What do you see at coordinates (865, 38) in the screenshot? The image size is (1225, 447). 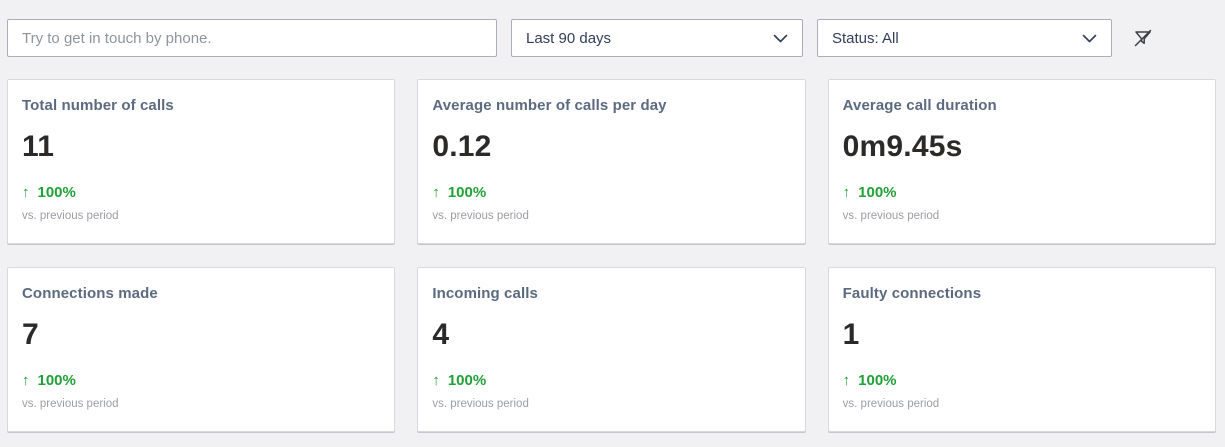 I see `status-select-value: Status: All` at bounding box center [865, 38].